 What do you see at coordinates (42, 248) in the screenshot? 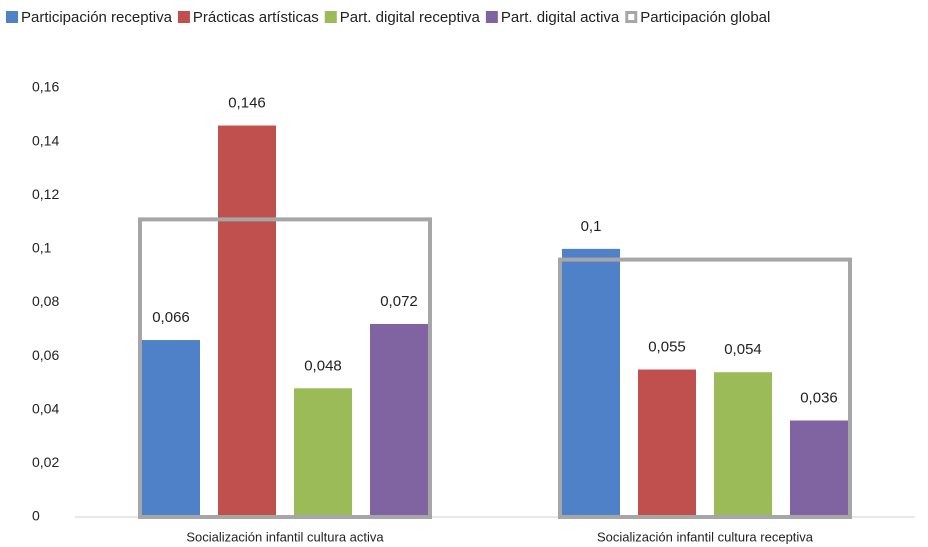
I see `y-tick-label: 0,1` at bounding box center [42, 248].